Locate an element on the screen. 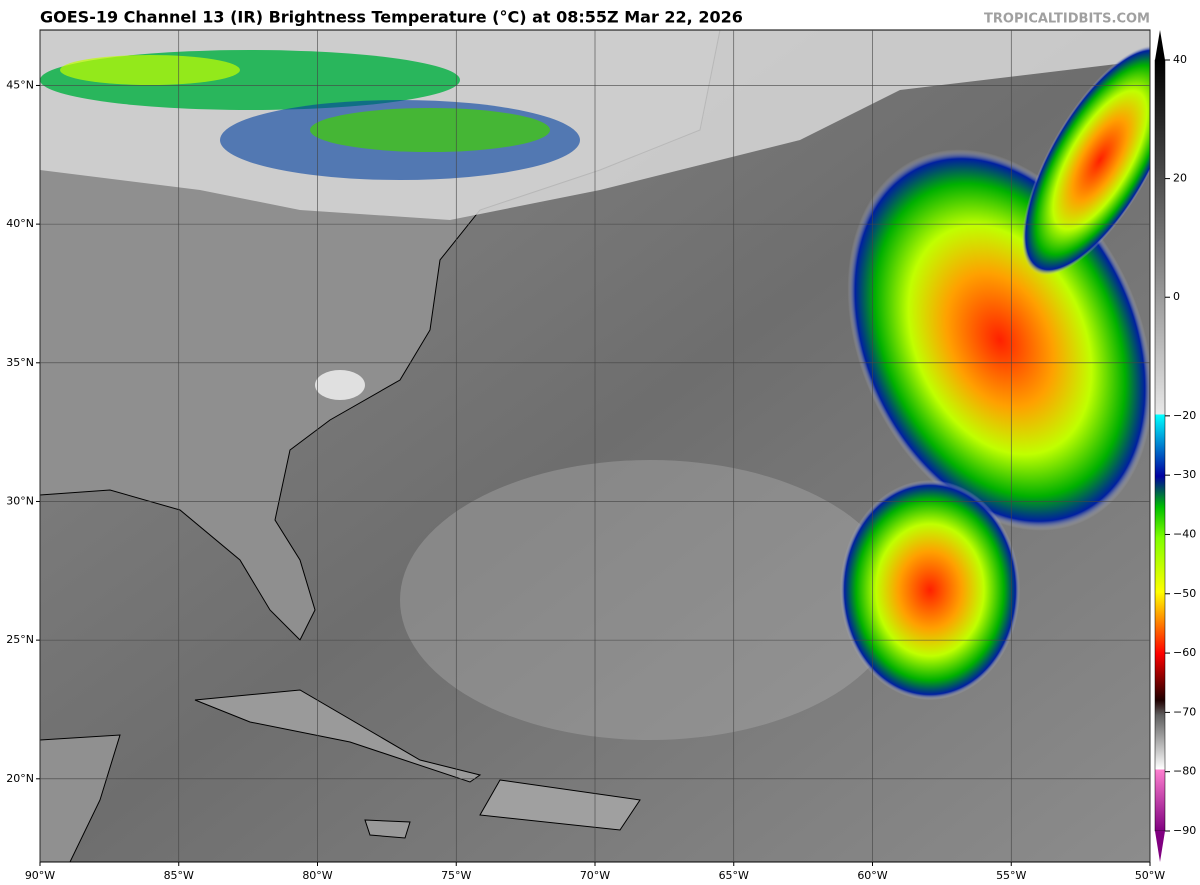 The width and height of the screenshot is (1200, 885). lon-label: 75°W is located at coordinates (456, 875).